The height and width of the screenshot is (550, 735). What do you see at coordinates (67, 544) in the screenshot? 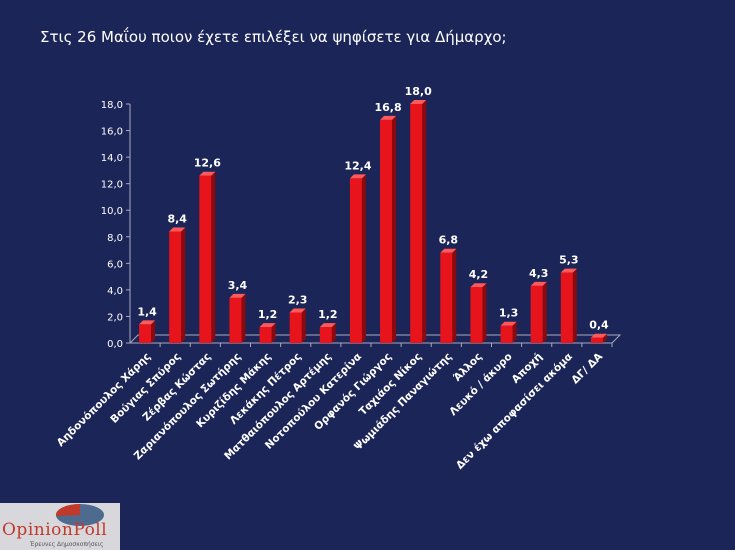
I see `logo-tagline: Έρευνες Δημοσκοπήσεις` at bounding box center [67, 544].